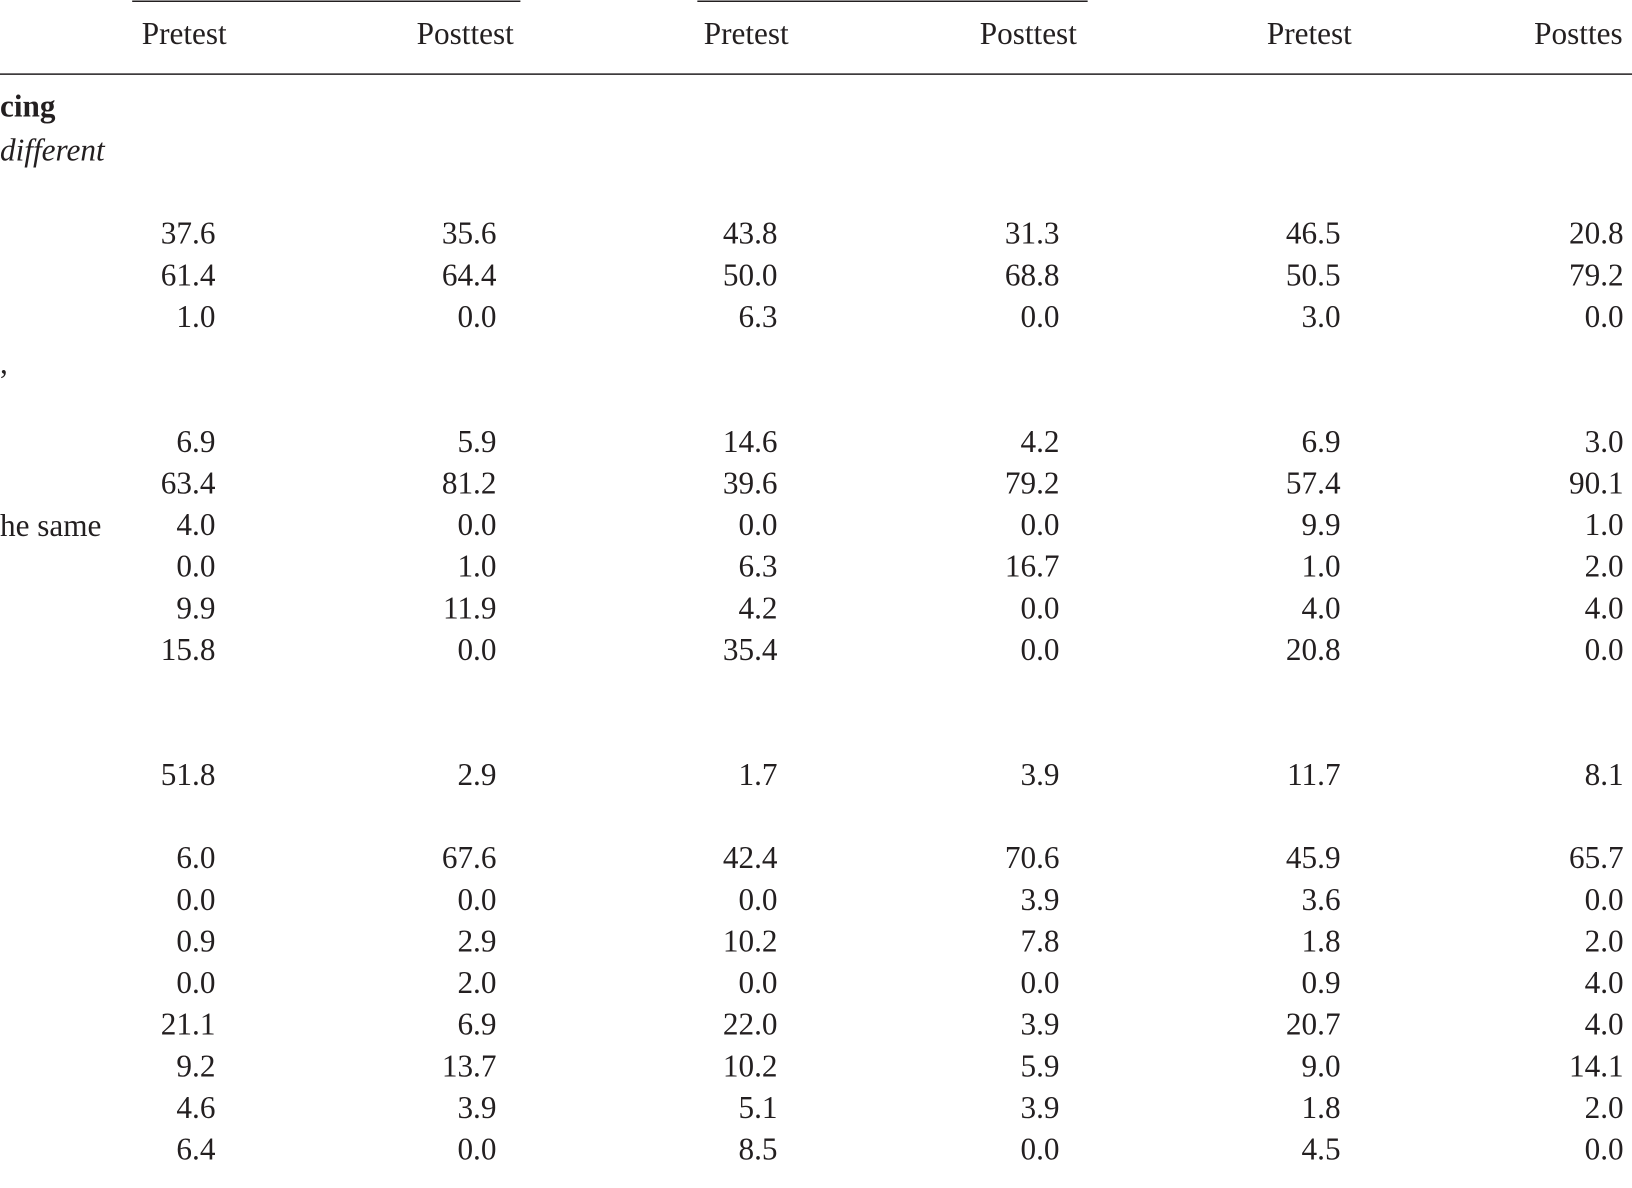 This screenshot has width=1632, height=1188. What do you see at coordinates (188, 233) in the screenshot?
I see `cell: 37.6` at bounding box center [188, 233].